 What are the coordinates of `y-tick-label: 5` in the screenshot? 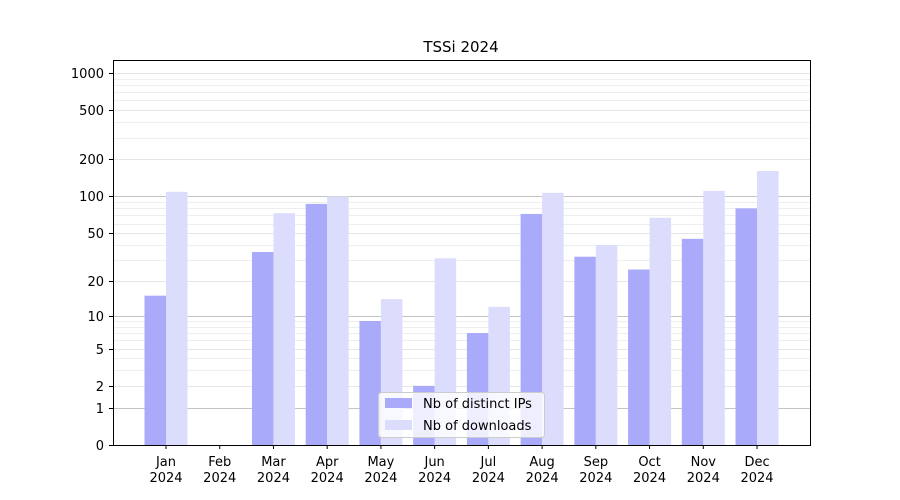 It's located at (100, 350).